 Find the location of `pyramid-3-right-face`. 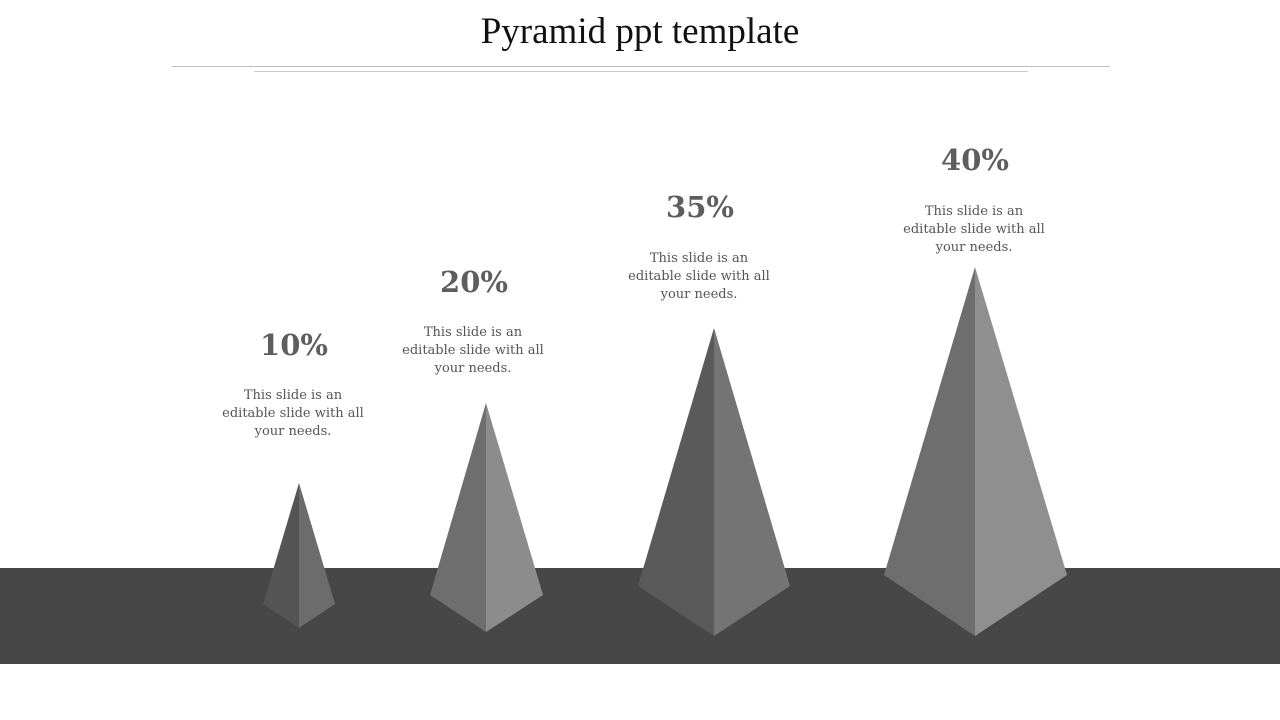

pyramid-3-right-face is located at coordinates (752, 482).